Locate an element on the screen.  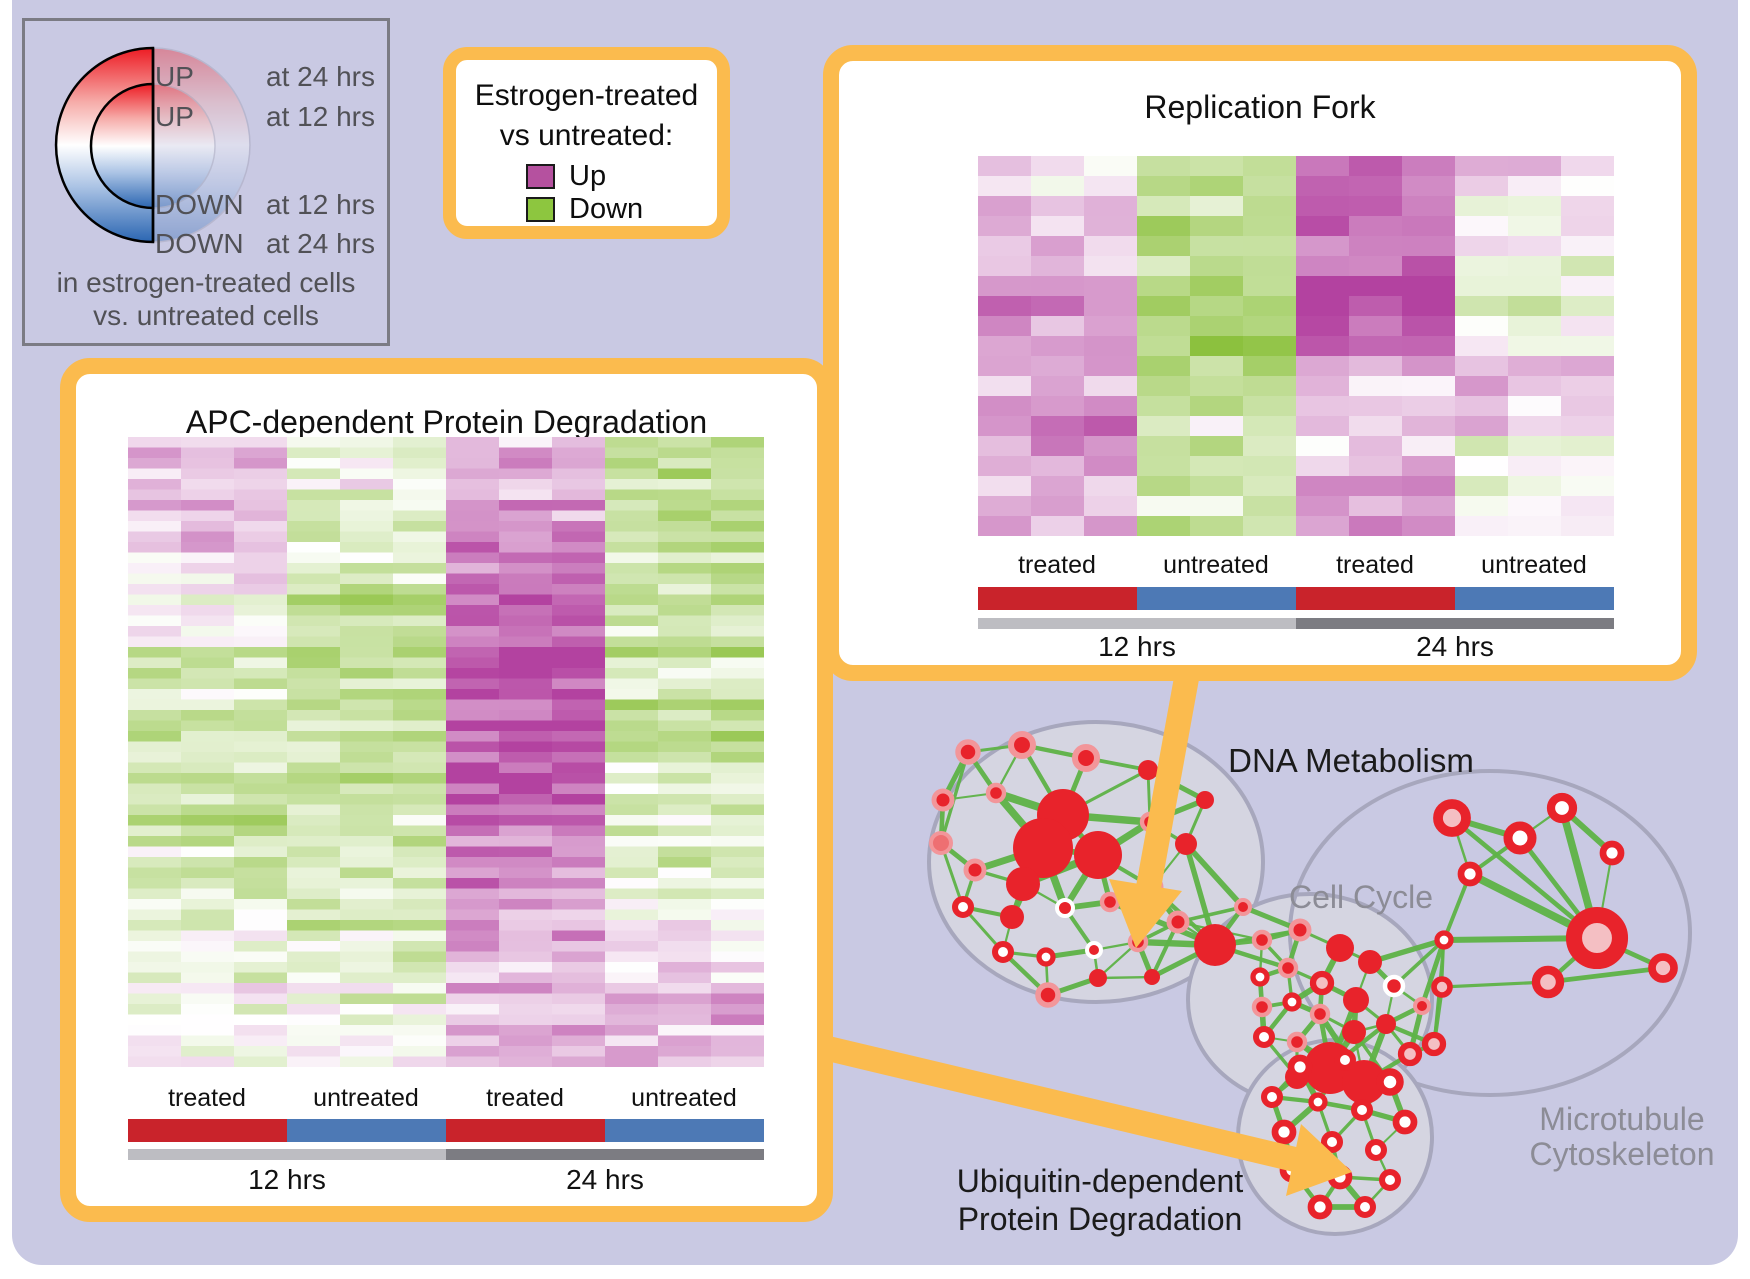
cluster-label: Cell Cycle is located at coordinates (1361, 897).